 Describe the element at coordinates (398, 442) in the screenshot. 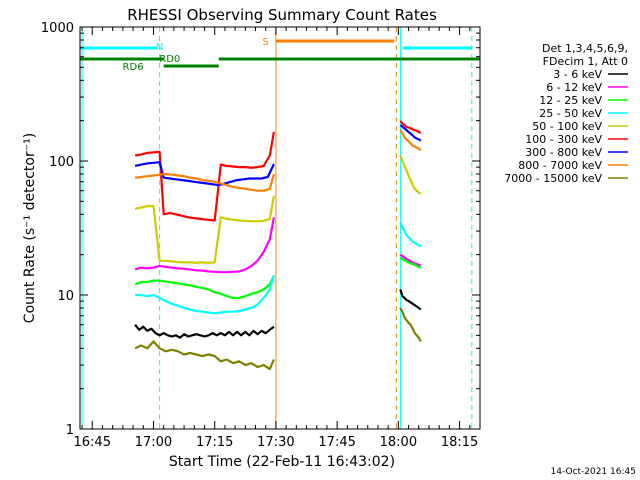

I see `x-tick-label: 18:00` at that location.